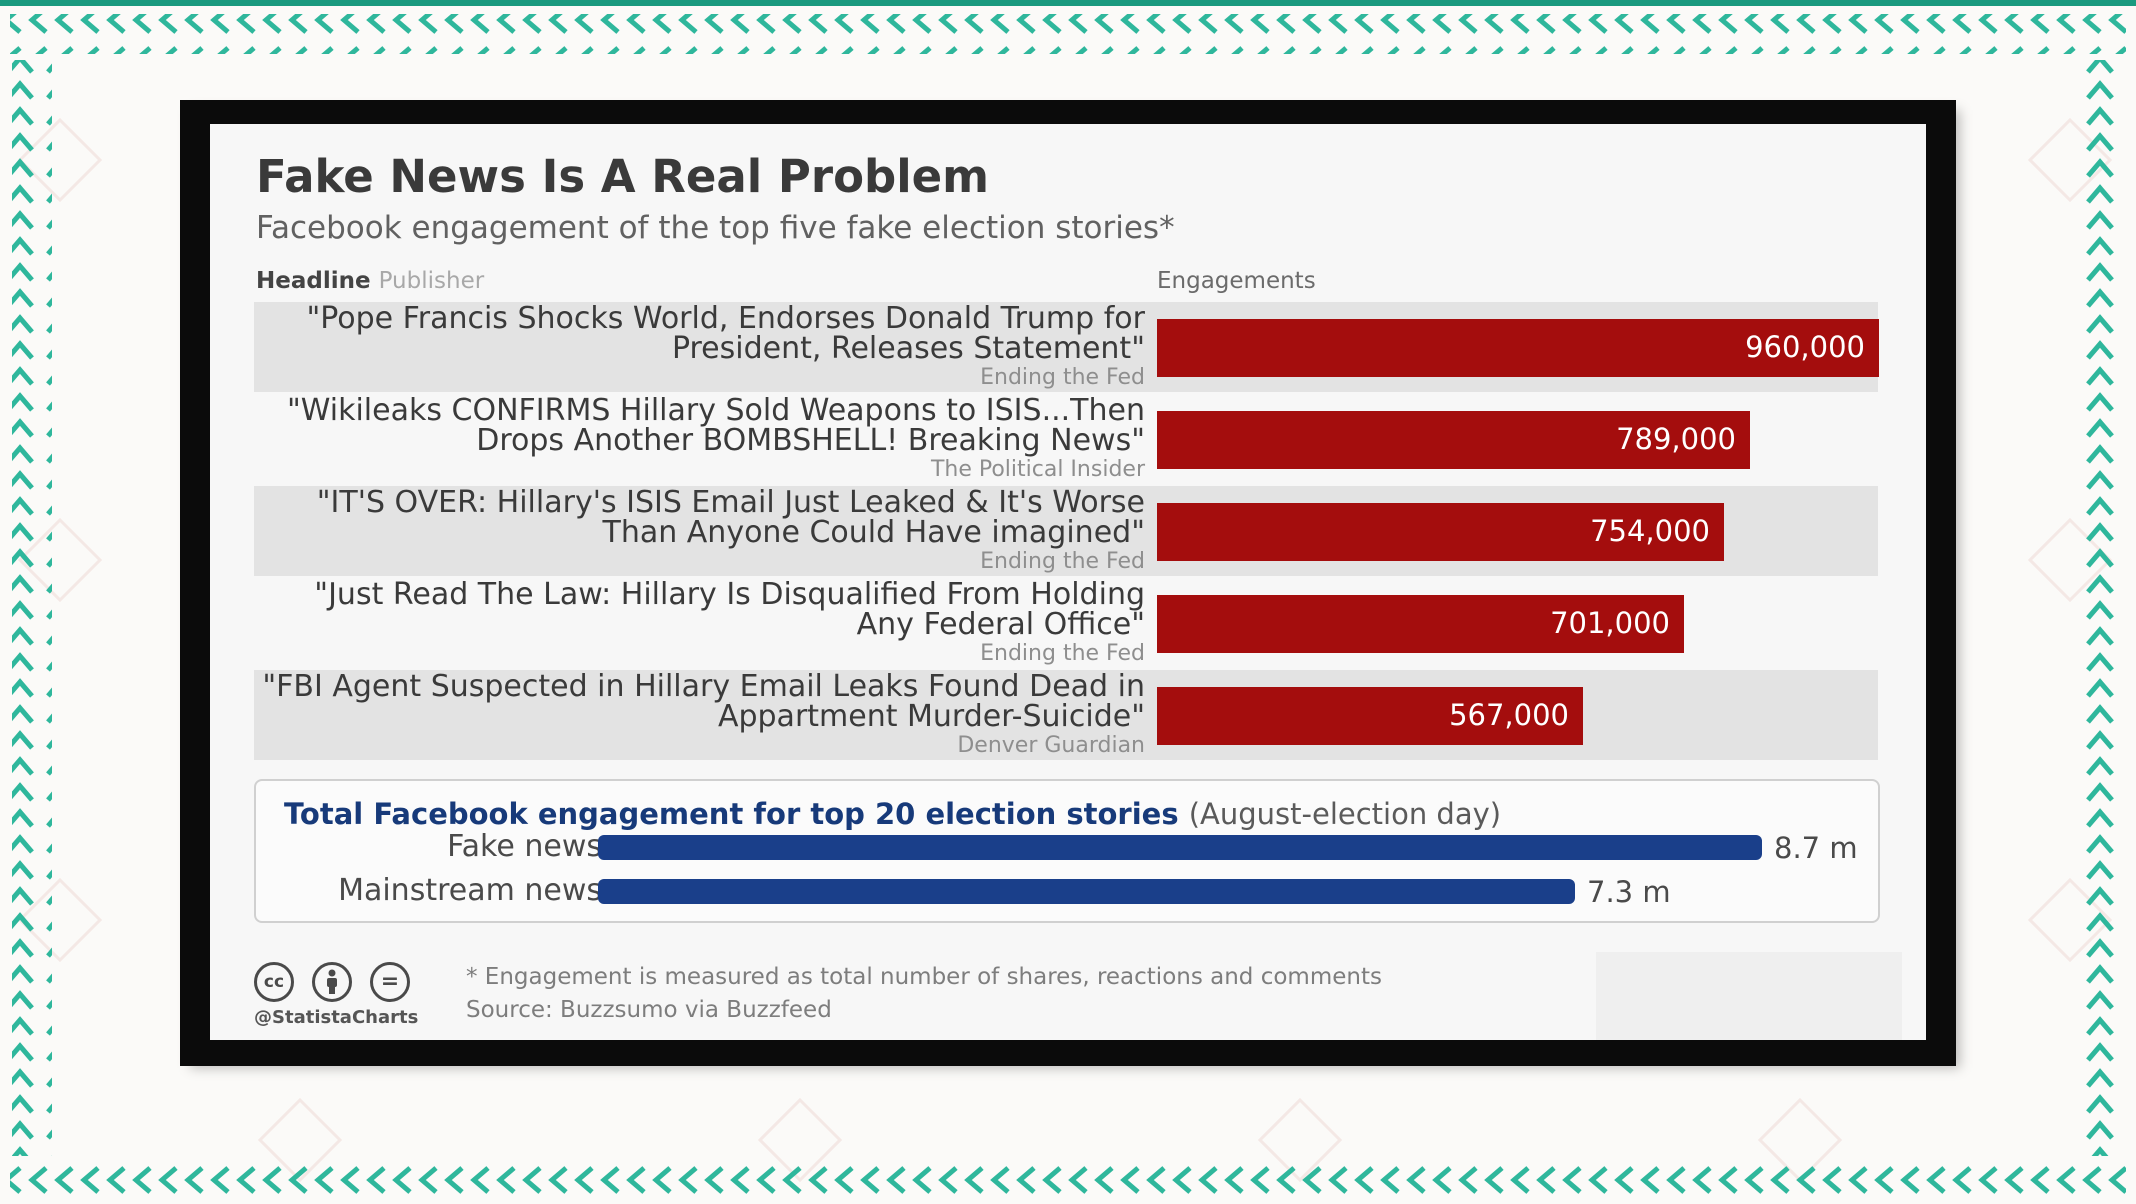 This screenshot has width=2136, height=1204. What do you see at coordinates (431, 281) in the screenshot?
I see `publisher-header-label: Publisher` at bounding box center [431, 281].